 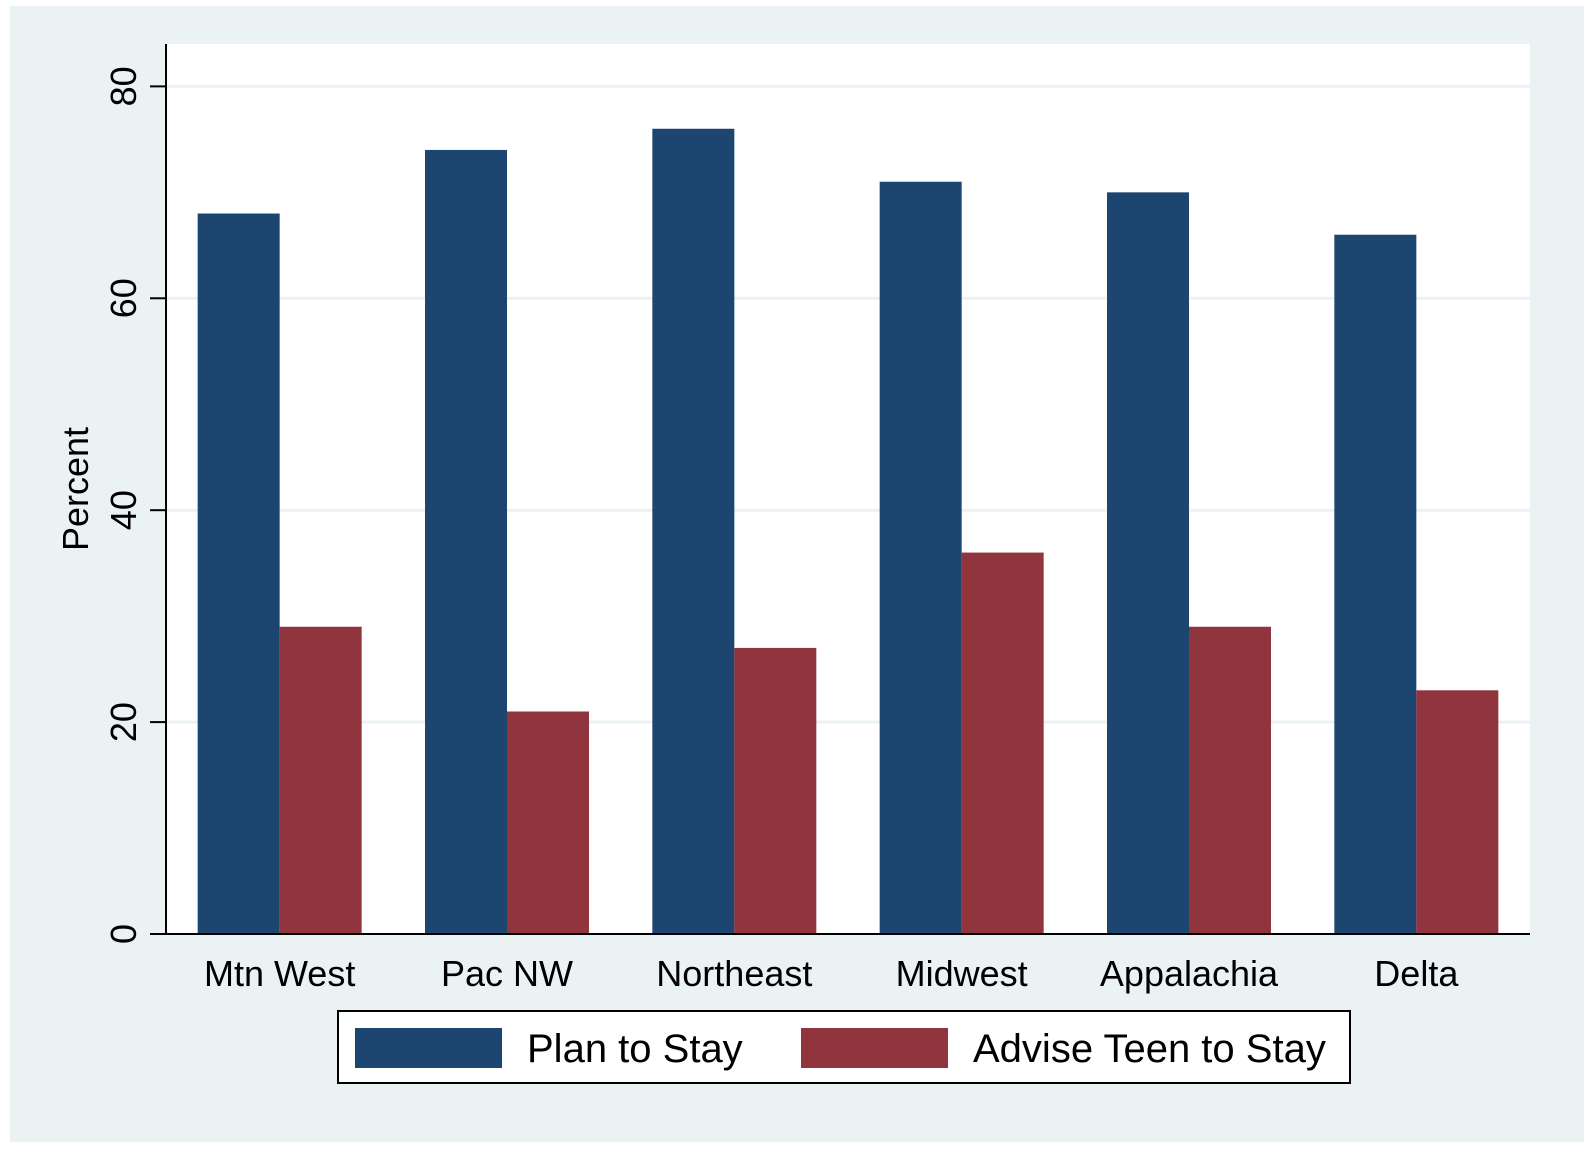 What do you see at coordinates (775, 790) in the screenshot?
I see `bar-advise-teen-to-stay-northeast` at bounding box center [775, 790].